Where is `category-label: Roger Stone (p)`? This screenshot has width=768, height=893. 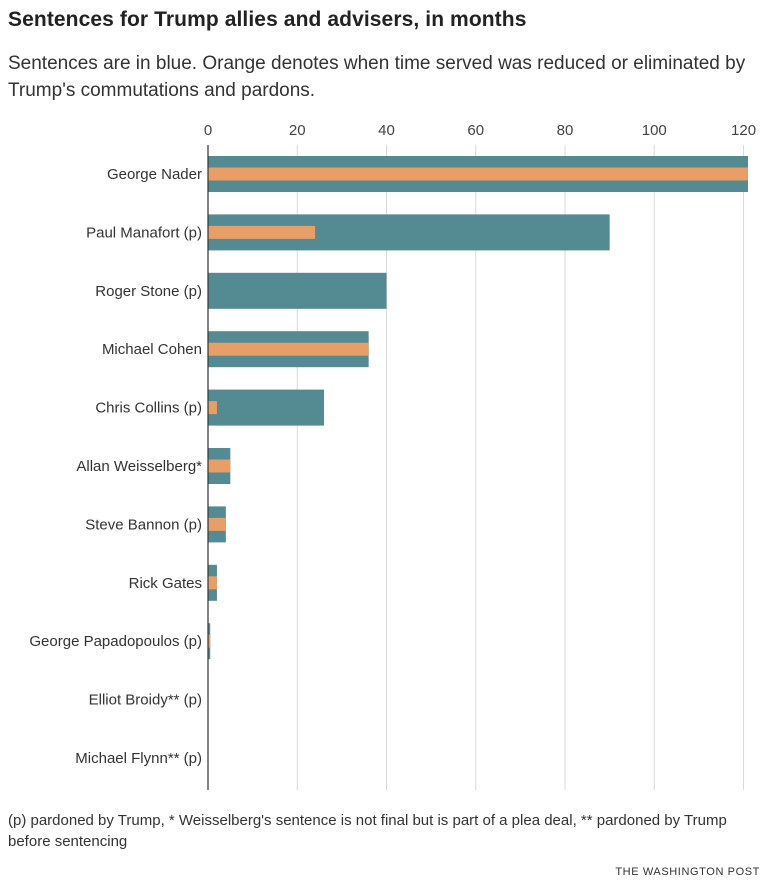 category-label: Roger Stone (p) is located at coordinates (148, 291).